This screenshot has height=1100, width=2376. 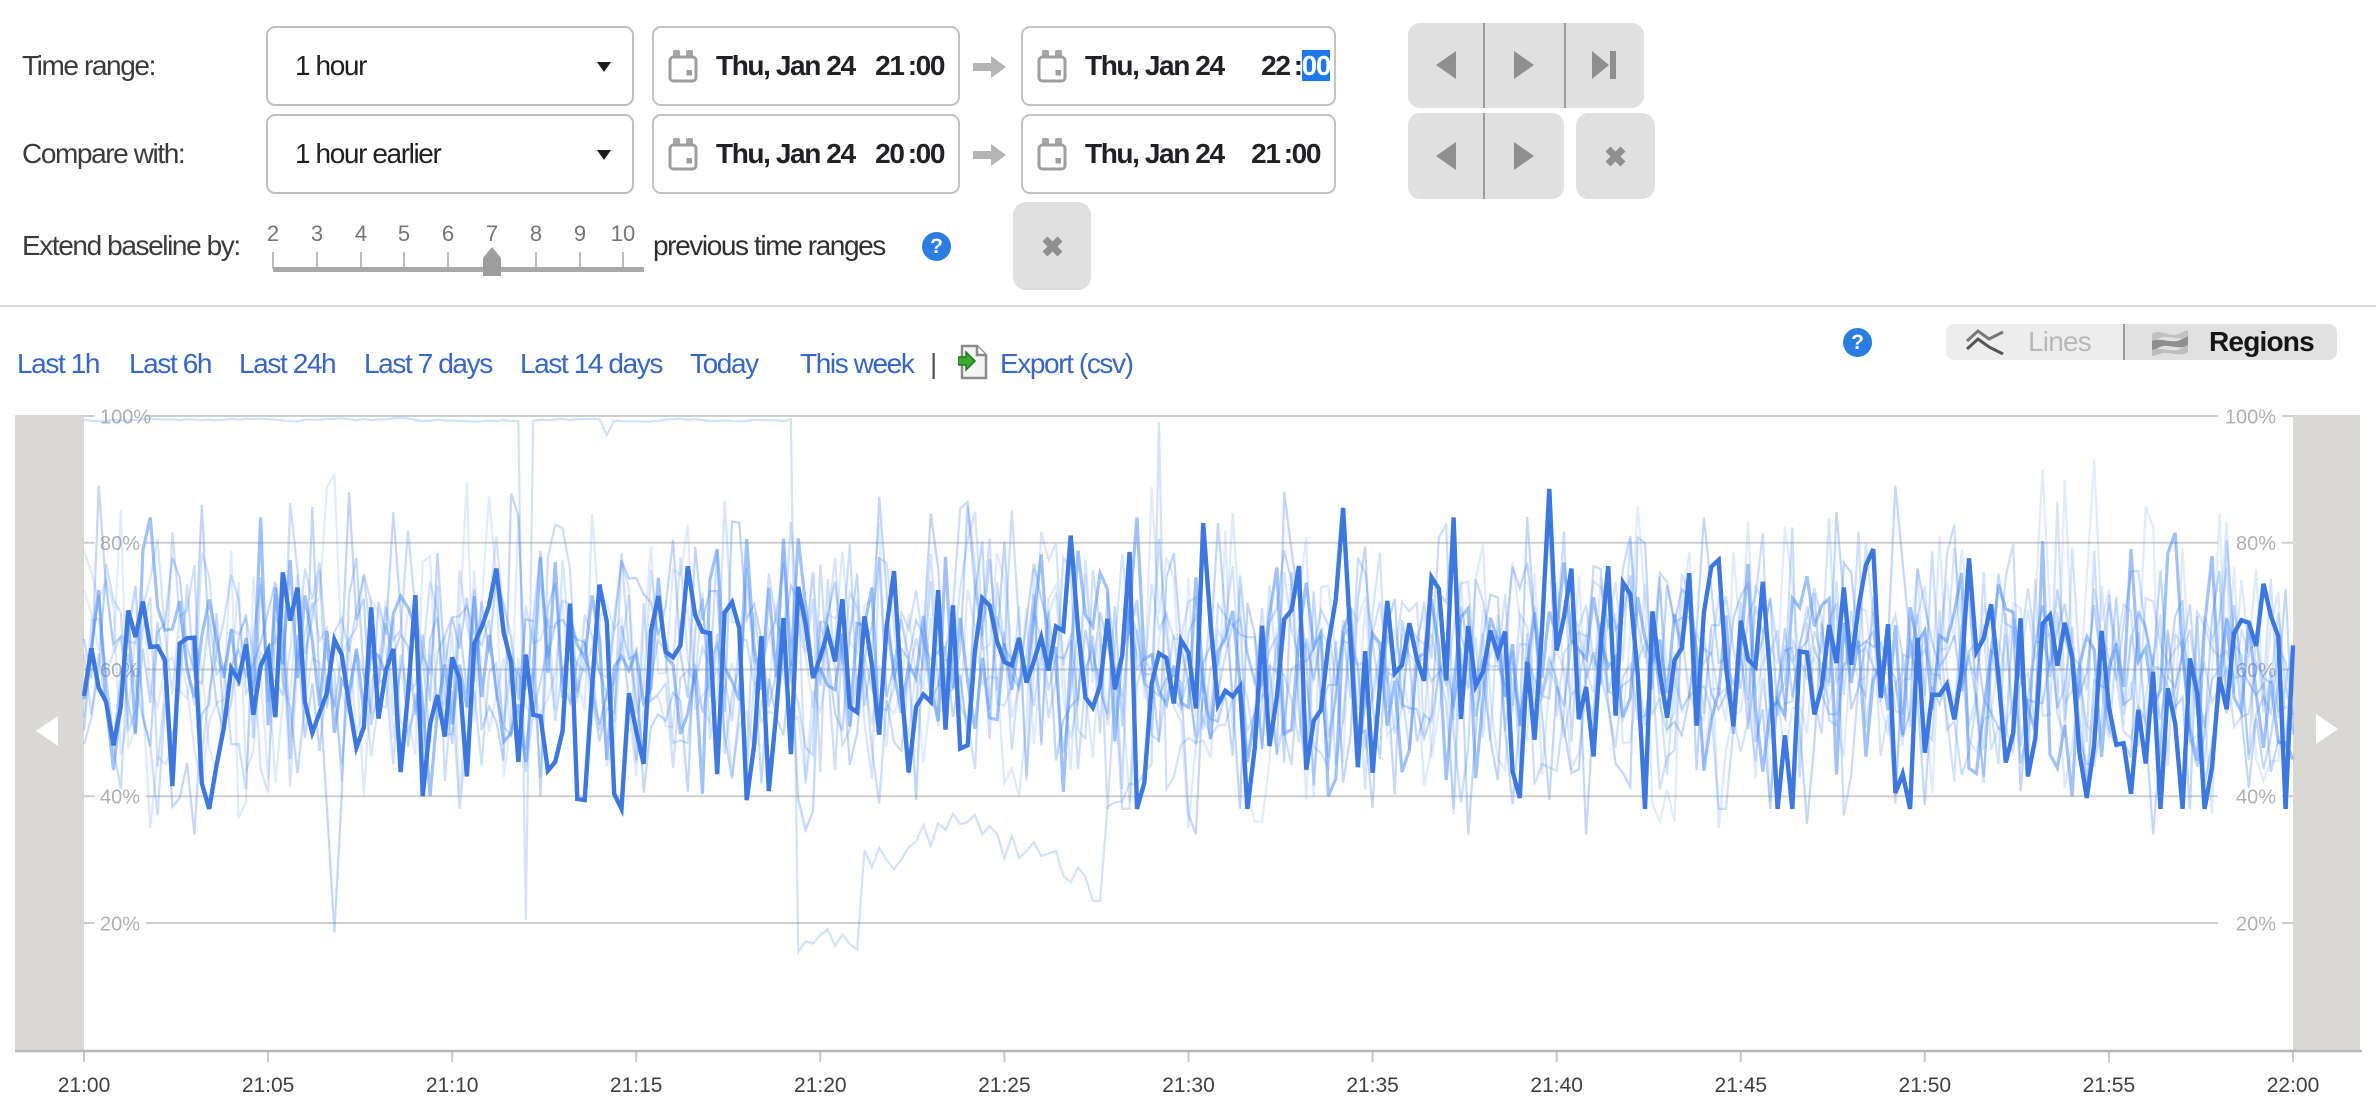 What do you see at coordinates (820, 1085) in the screenshot?
I see `svg-text: 21:20` at bounding box center [820, 1085].